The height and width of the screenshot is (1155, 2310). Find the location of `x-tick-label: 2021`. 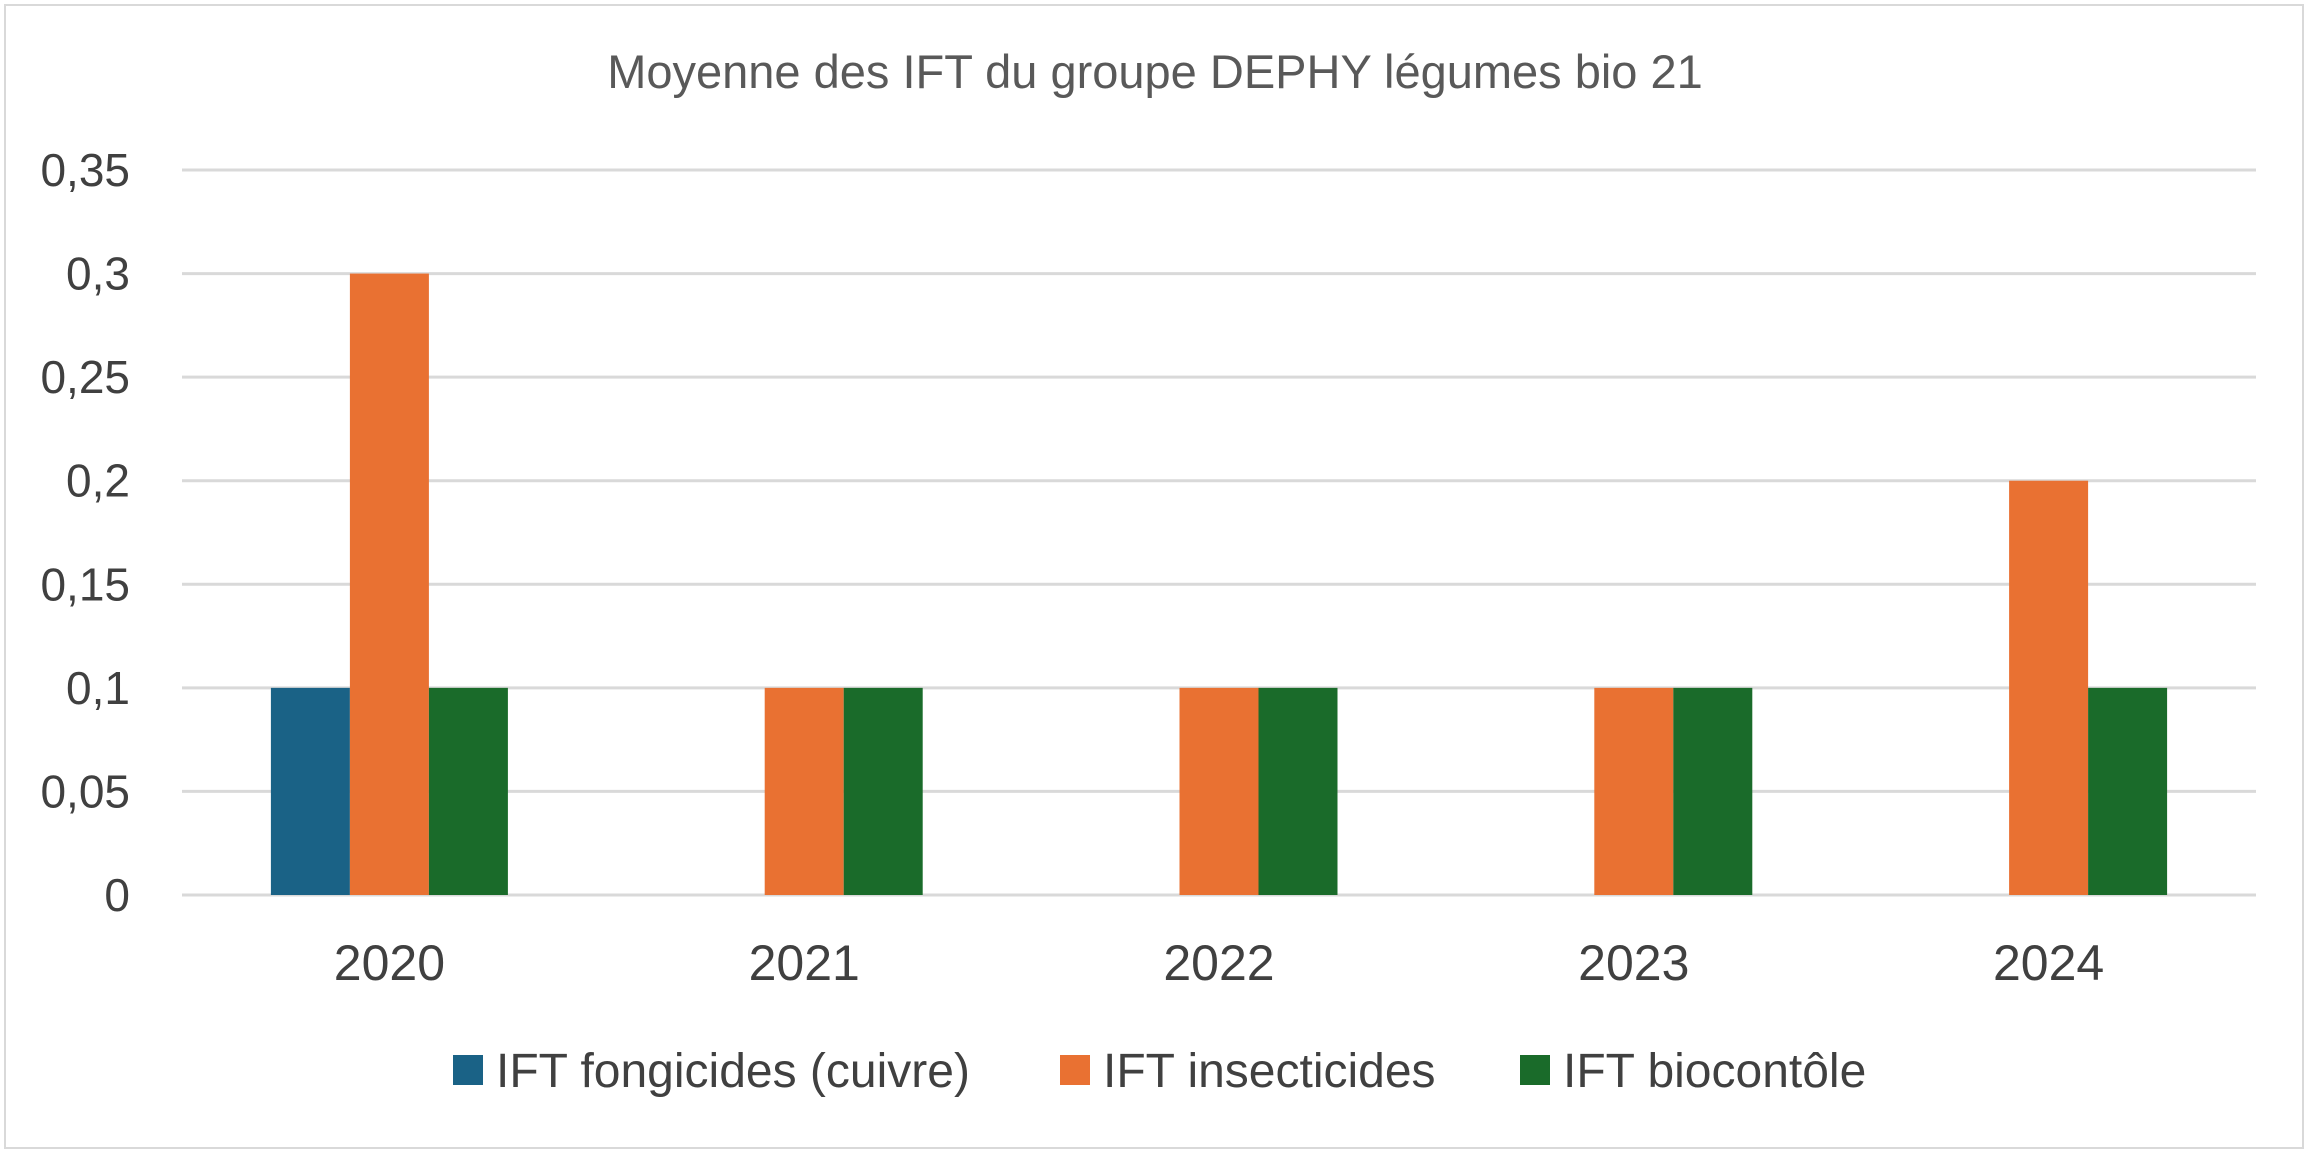

x-tick-label: 2021 is located at coordinates (804, 963).